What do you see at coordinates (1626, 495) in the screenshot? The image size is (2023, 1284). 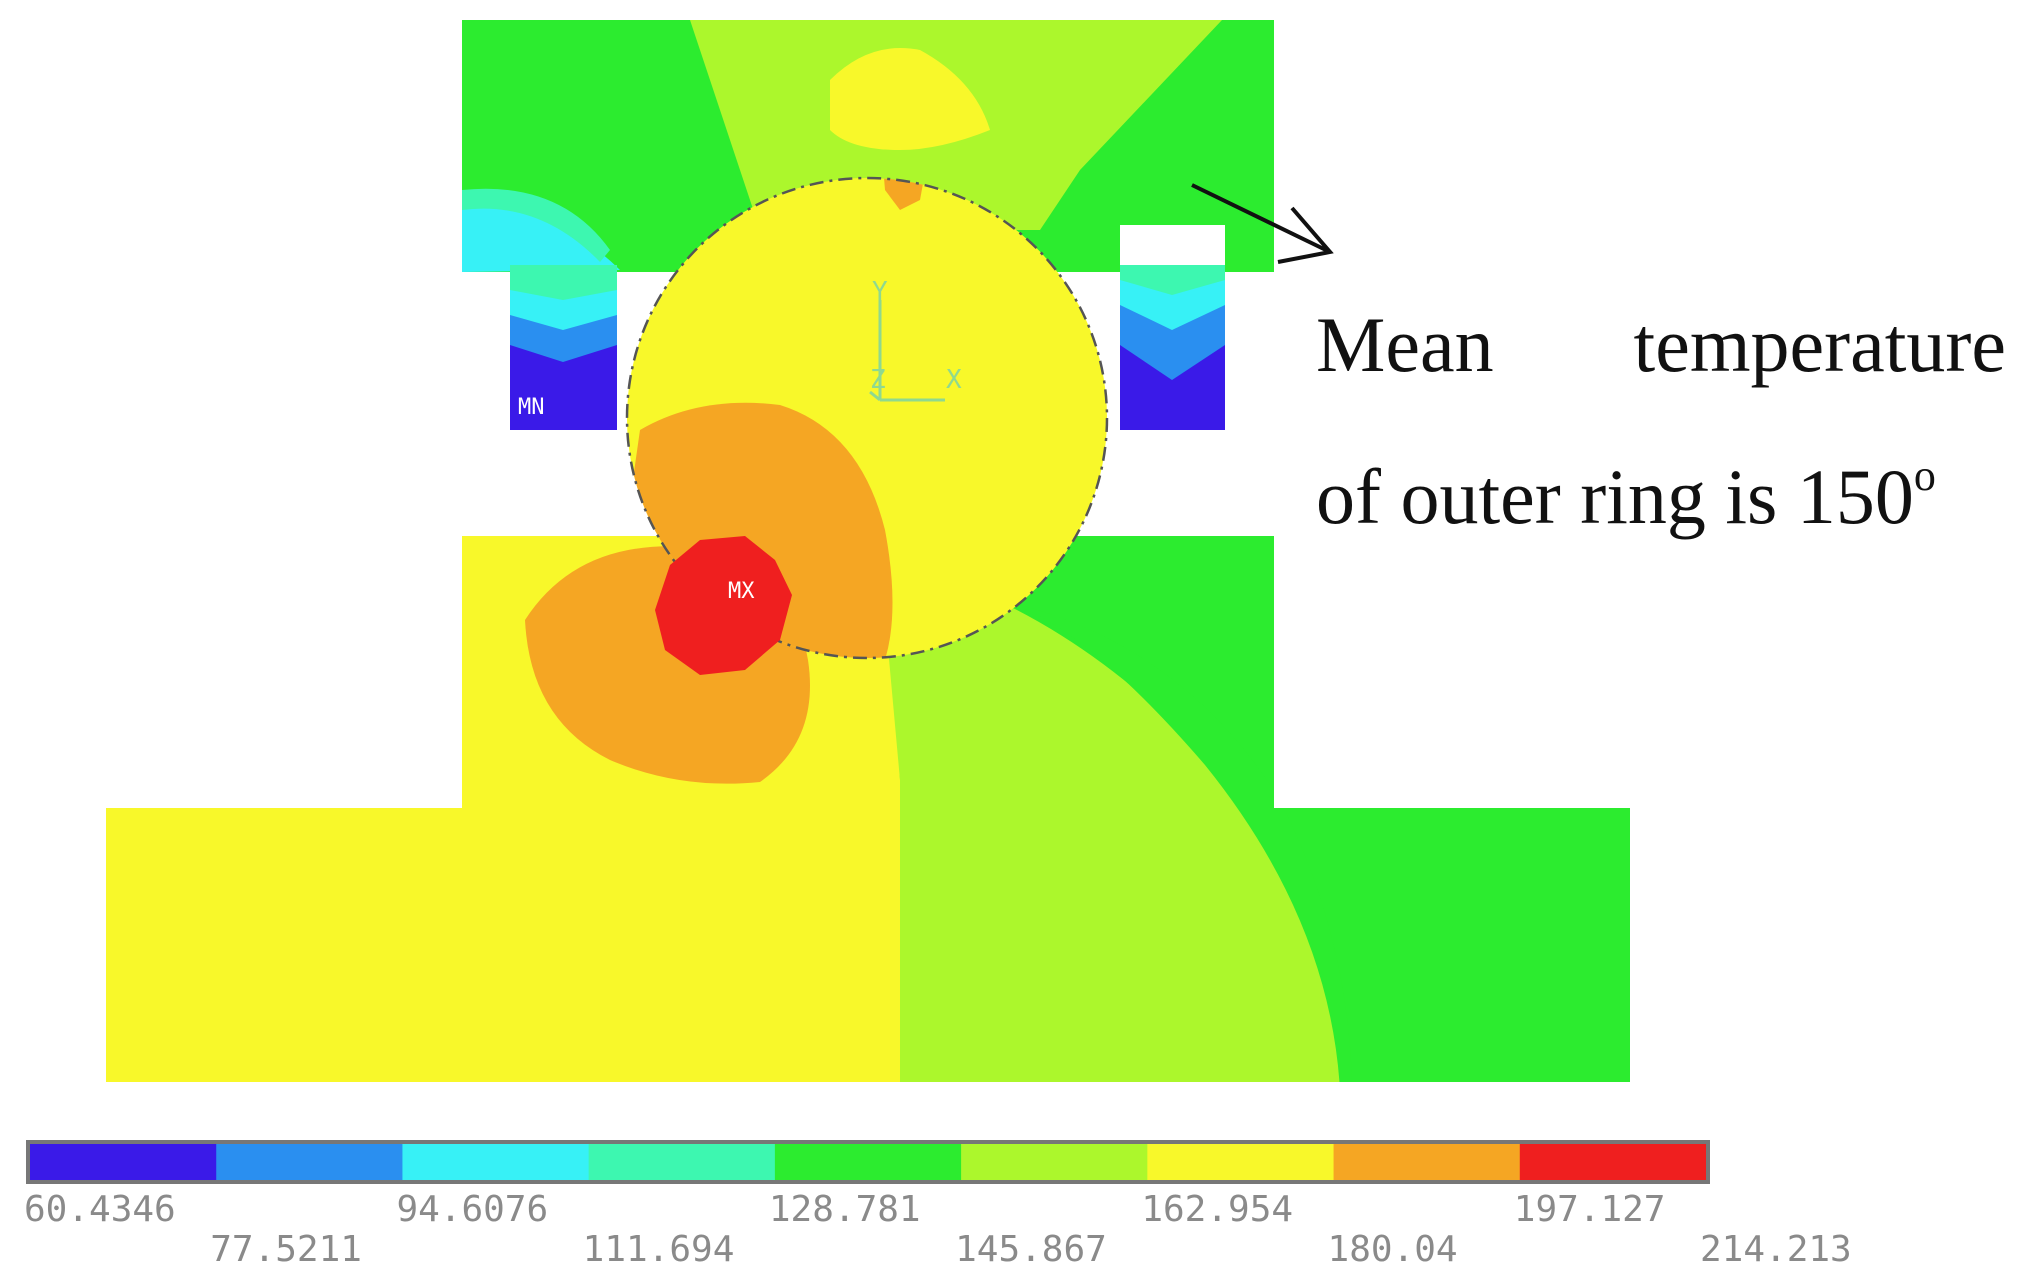 I see `annotation-line-2: of outer ring is 150o` at bounding box center [1626, 495].